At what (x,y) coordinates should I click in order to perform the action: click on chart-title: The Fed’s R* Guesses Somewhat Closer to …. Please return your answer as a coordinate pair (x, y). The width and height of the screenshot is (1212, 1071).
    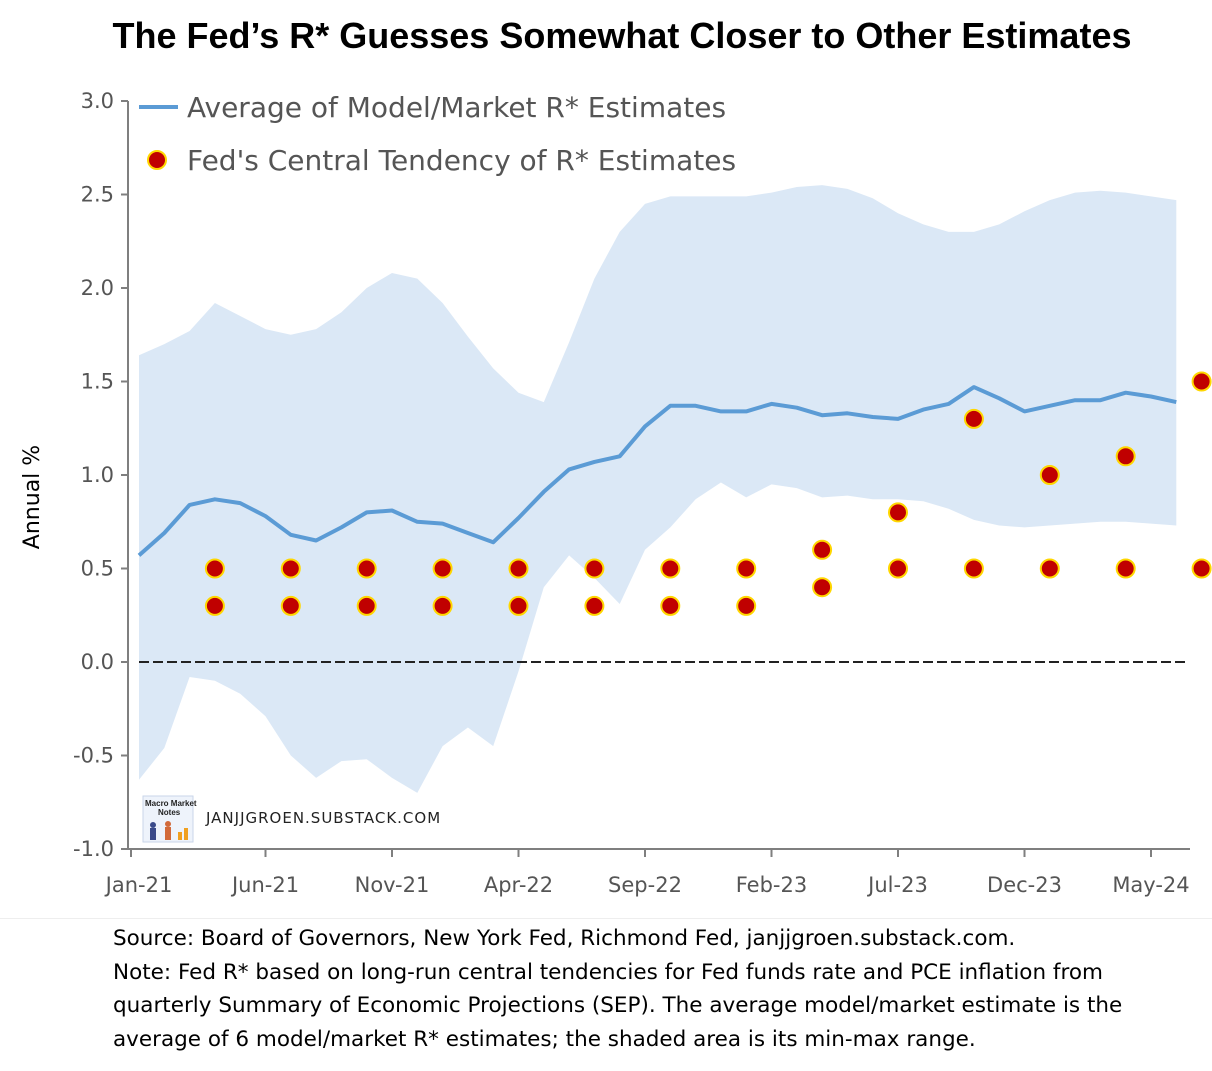
    Looking at the image, I should click on (622, 35).